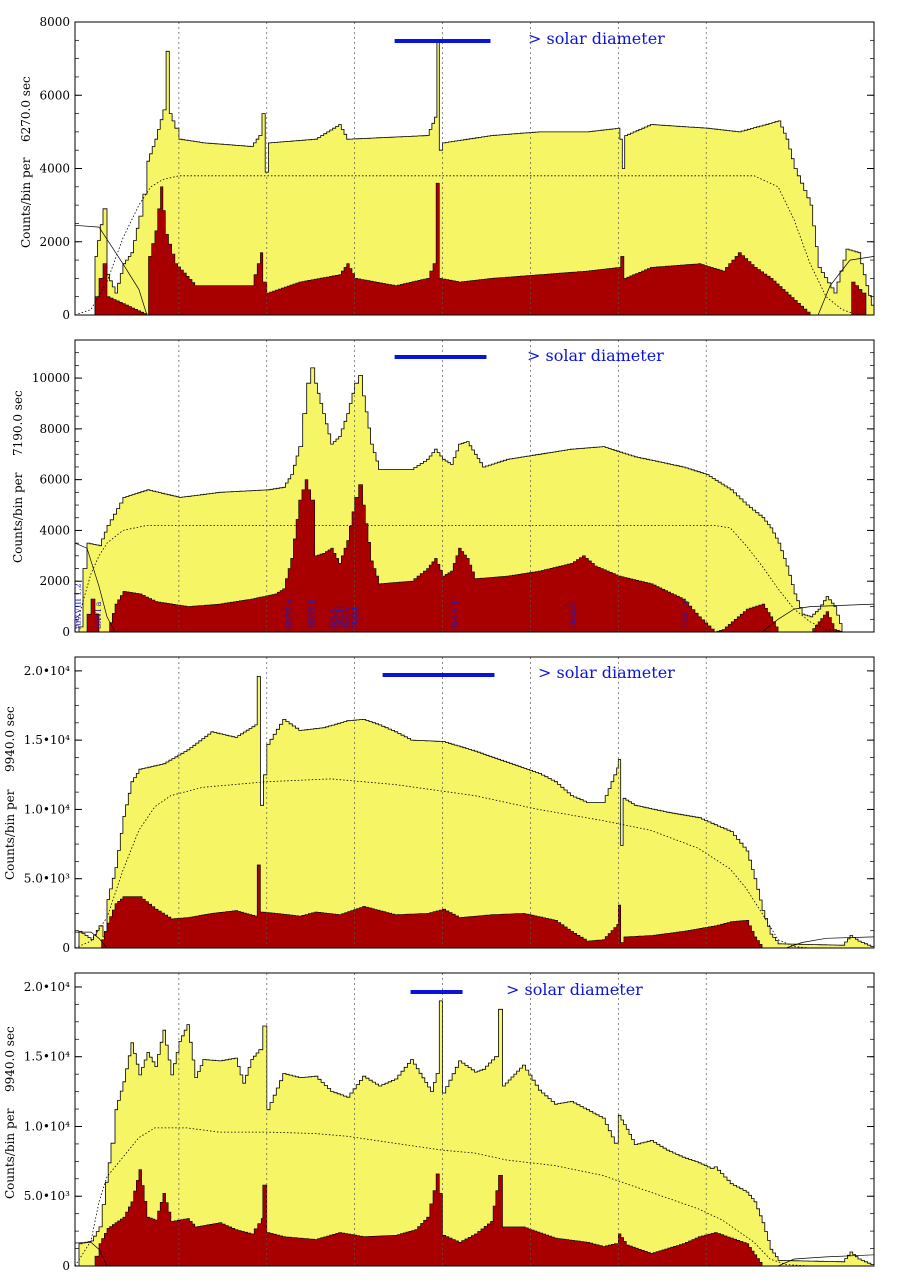  What do you see at coordinates (98, 615) in the screenshot?
I see `panel-2-element-label-2: SXVI a` at bounding box center [98, 615].